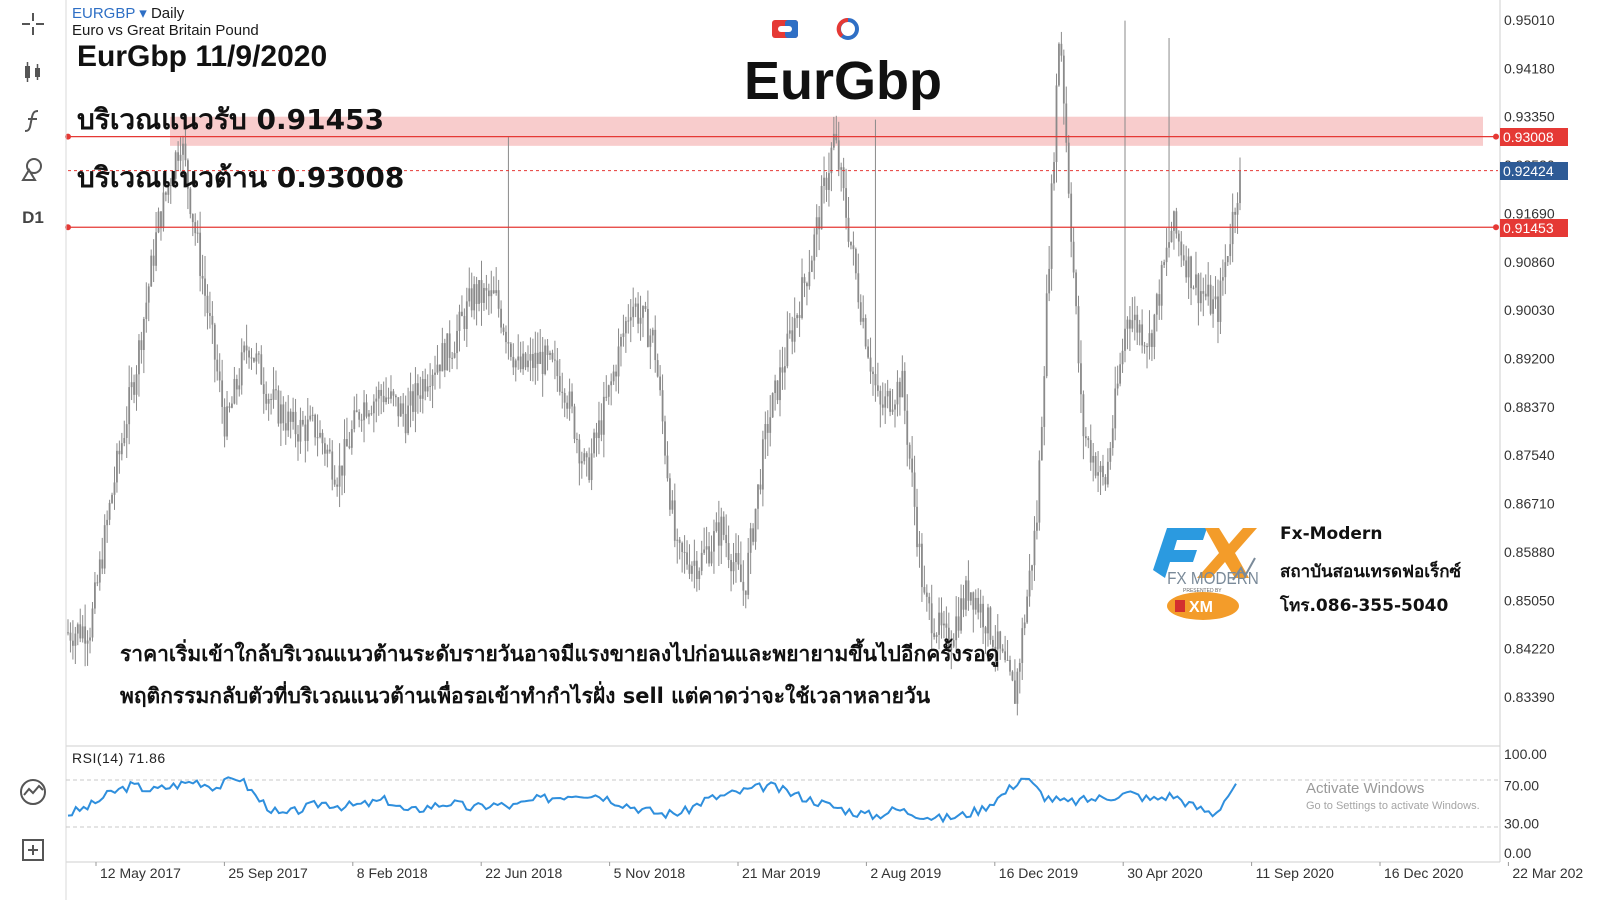 This screenshot has width=1600, height=900. Describe the element at coordinates (33, 170) in the screenshot. I see `shapes-icon` at that location.